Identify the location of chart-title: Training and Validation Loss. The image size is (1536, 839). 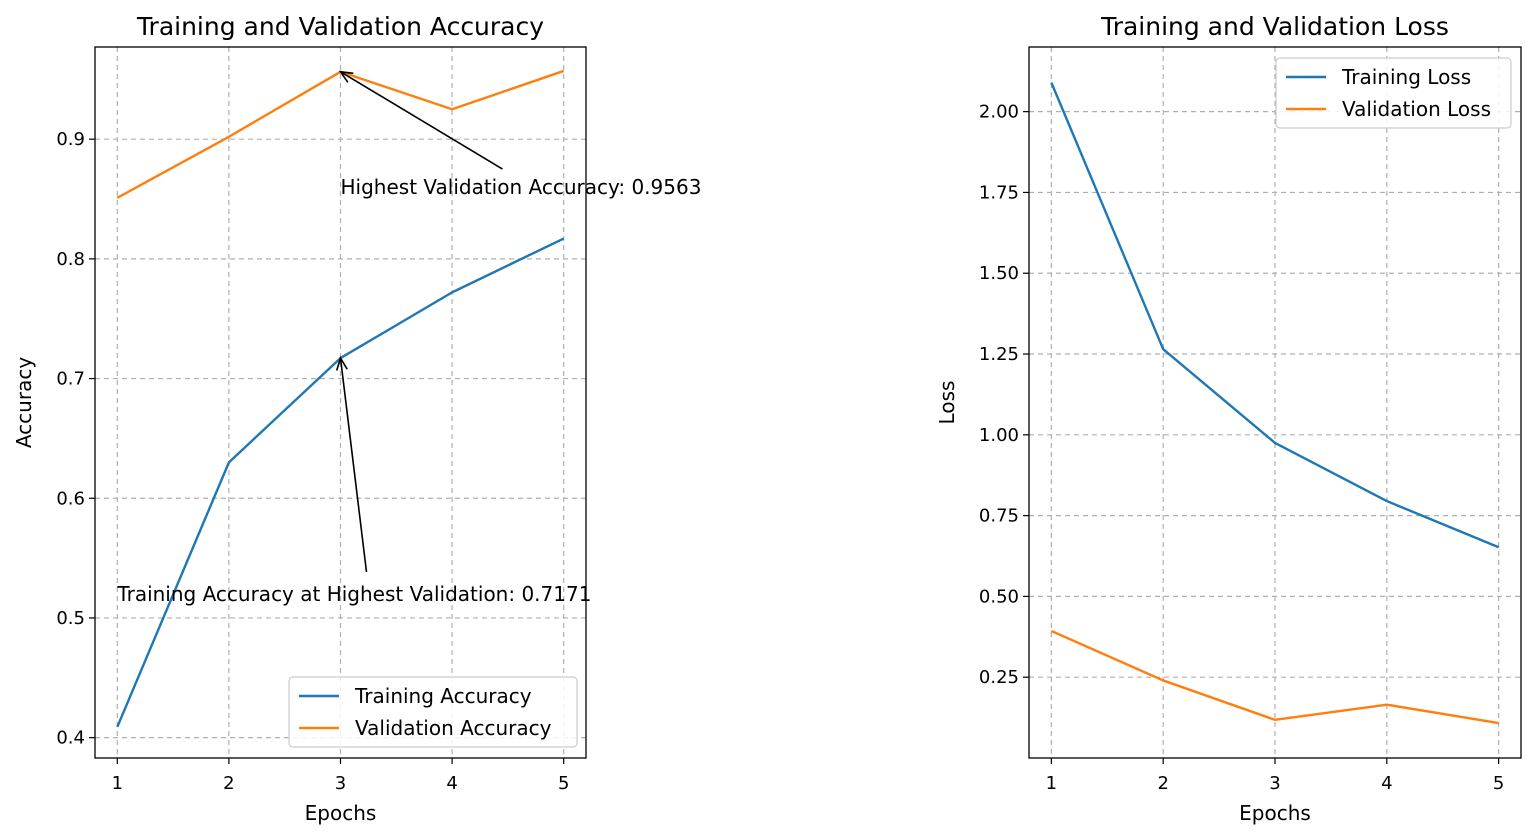
(1274, 26).